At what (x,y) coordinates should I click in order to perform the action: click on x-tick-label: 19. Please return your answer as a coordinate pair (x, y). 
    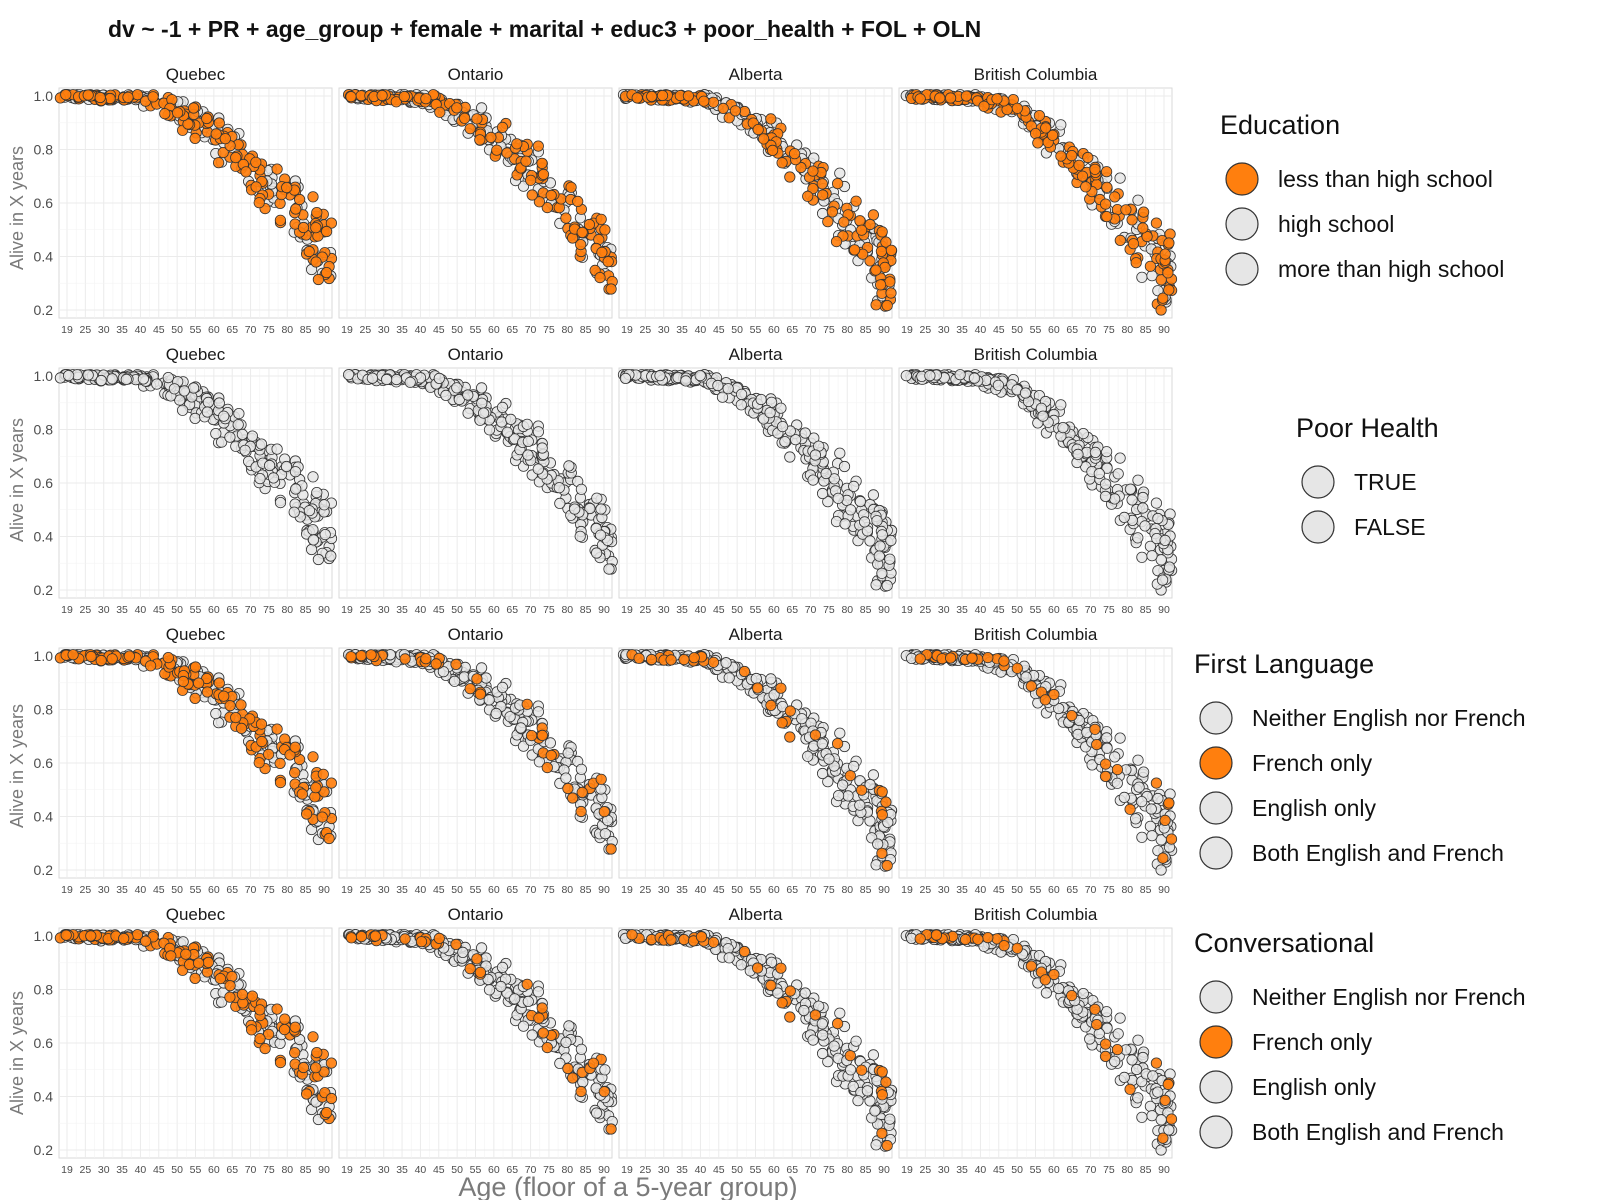
    Looking at the image, I should click on (347, 610).